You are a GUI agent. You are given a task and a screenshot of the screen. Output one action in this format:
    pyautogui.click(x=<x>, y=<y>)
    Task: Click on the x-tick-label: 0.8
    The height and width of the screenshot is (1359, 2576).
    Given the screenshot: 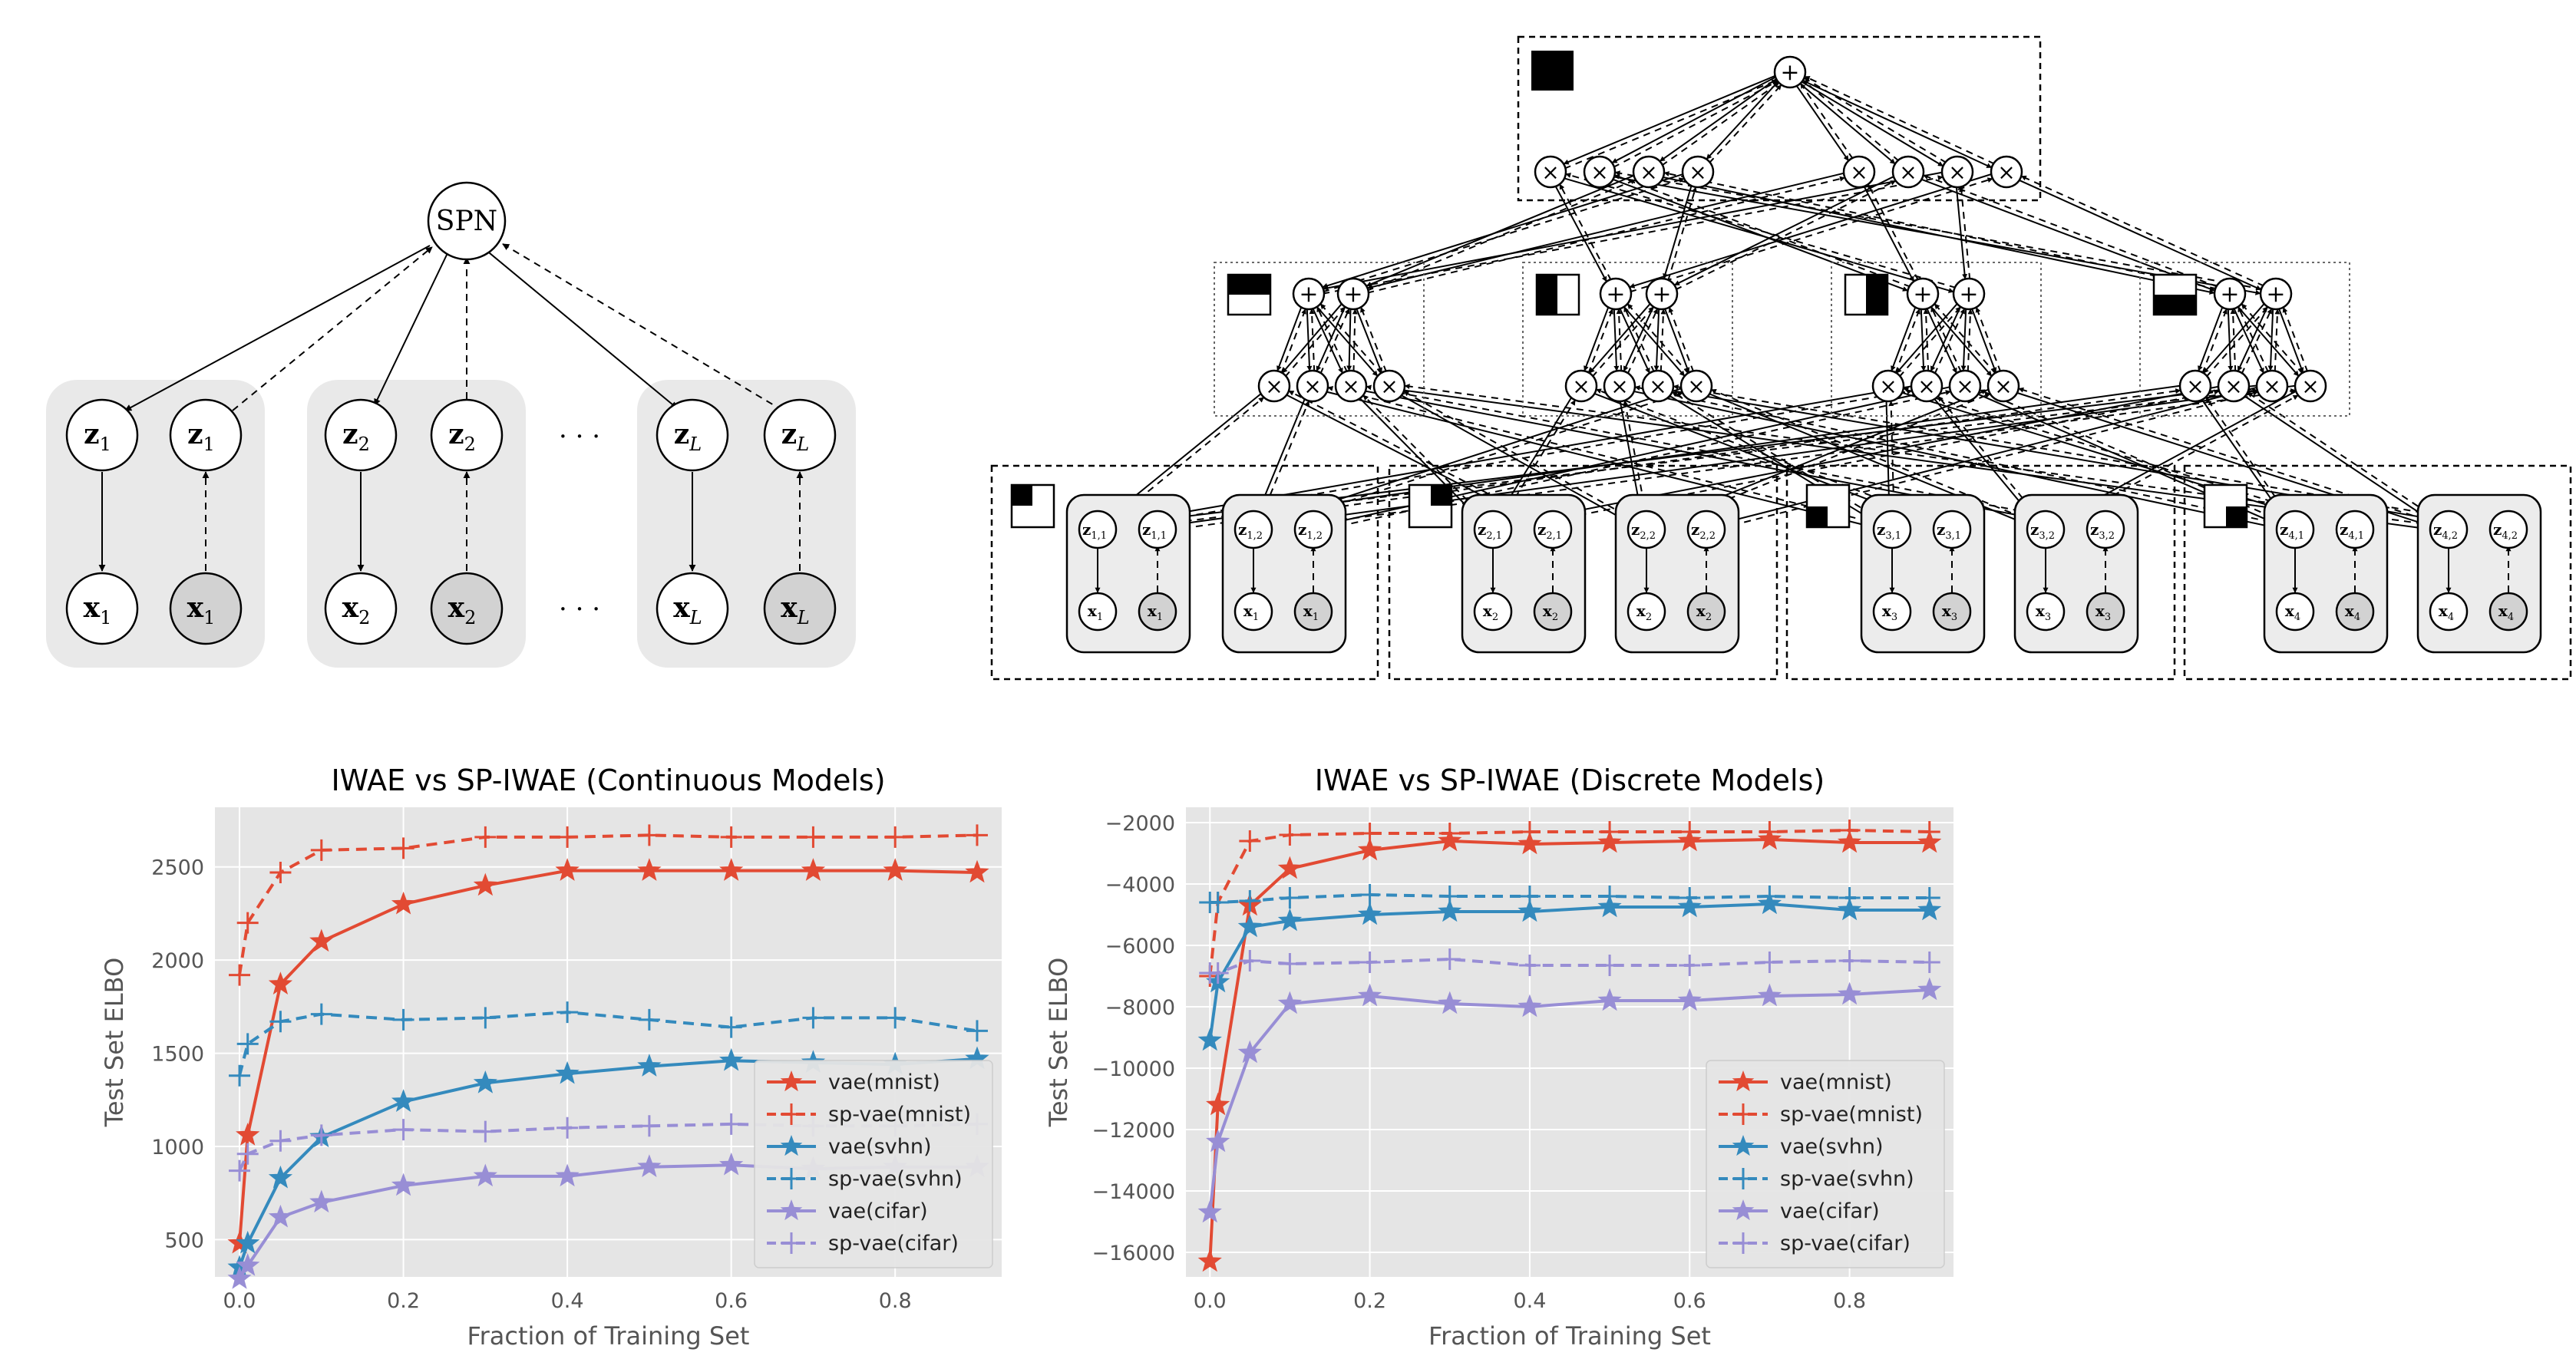 What is the action you would take?
    pyautogui.click(x=1849, y=1301)
    